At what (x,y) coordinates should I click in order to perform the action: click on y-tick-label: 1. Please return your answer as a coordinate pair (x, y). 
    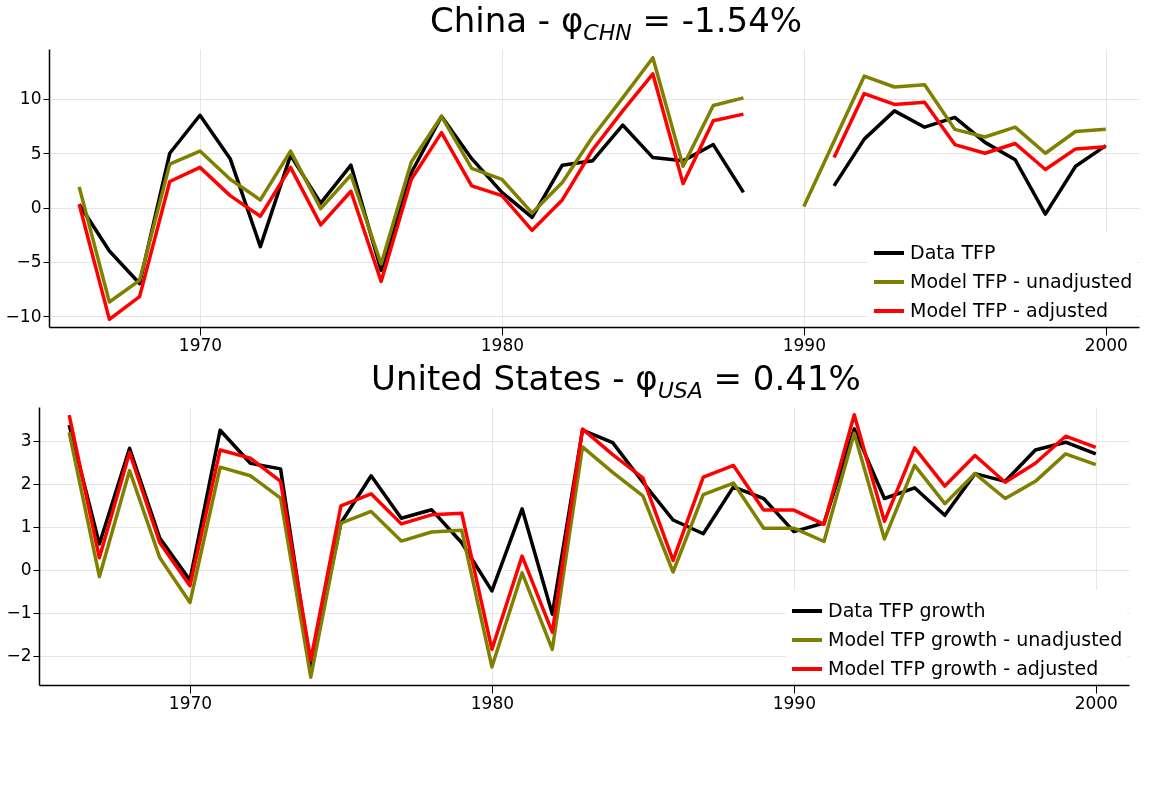
    Looking at the image, I should click on (26, 526).